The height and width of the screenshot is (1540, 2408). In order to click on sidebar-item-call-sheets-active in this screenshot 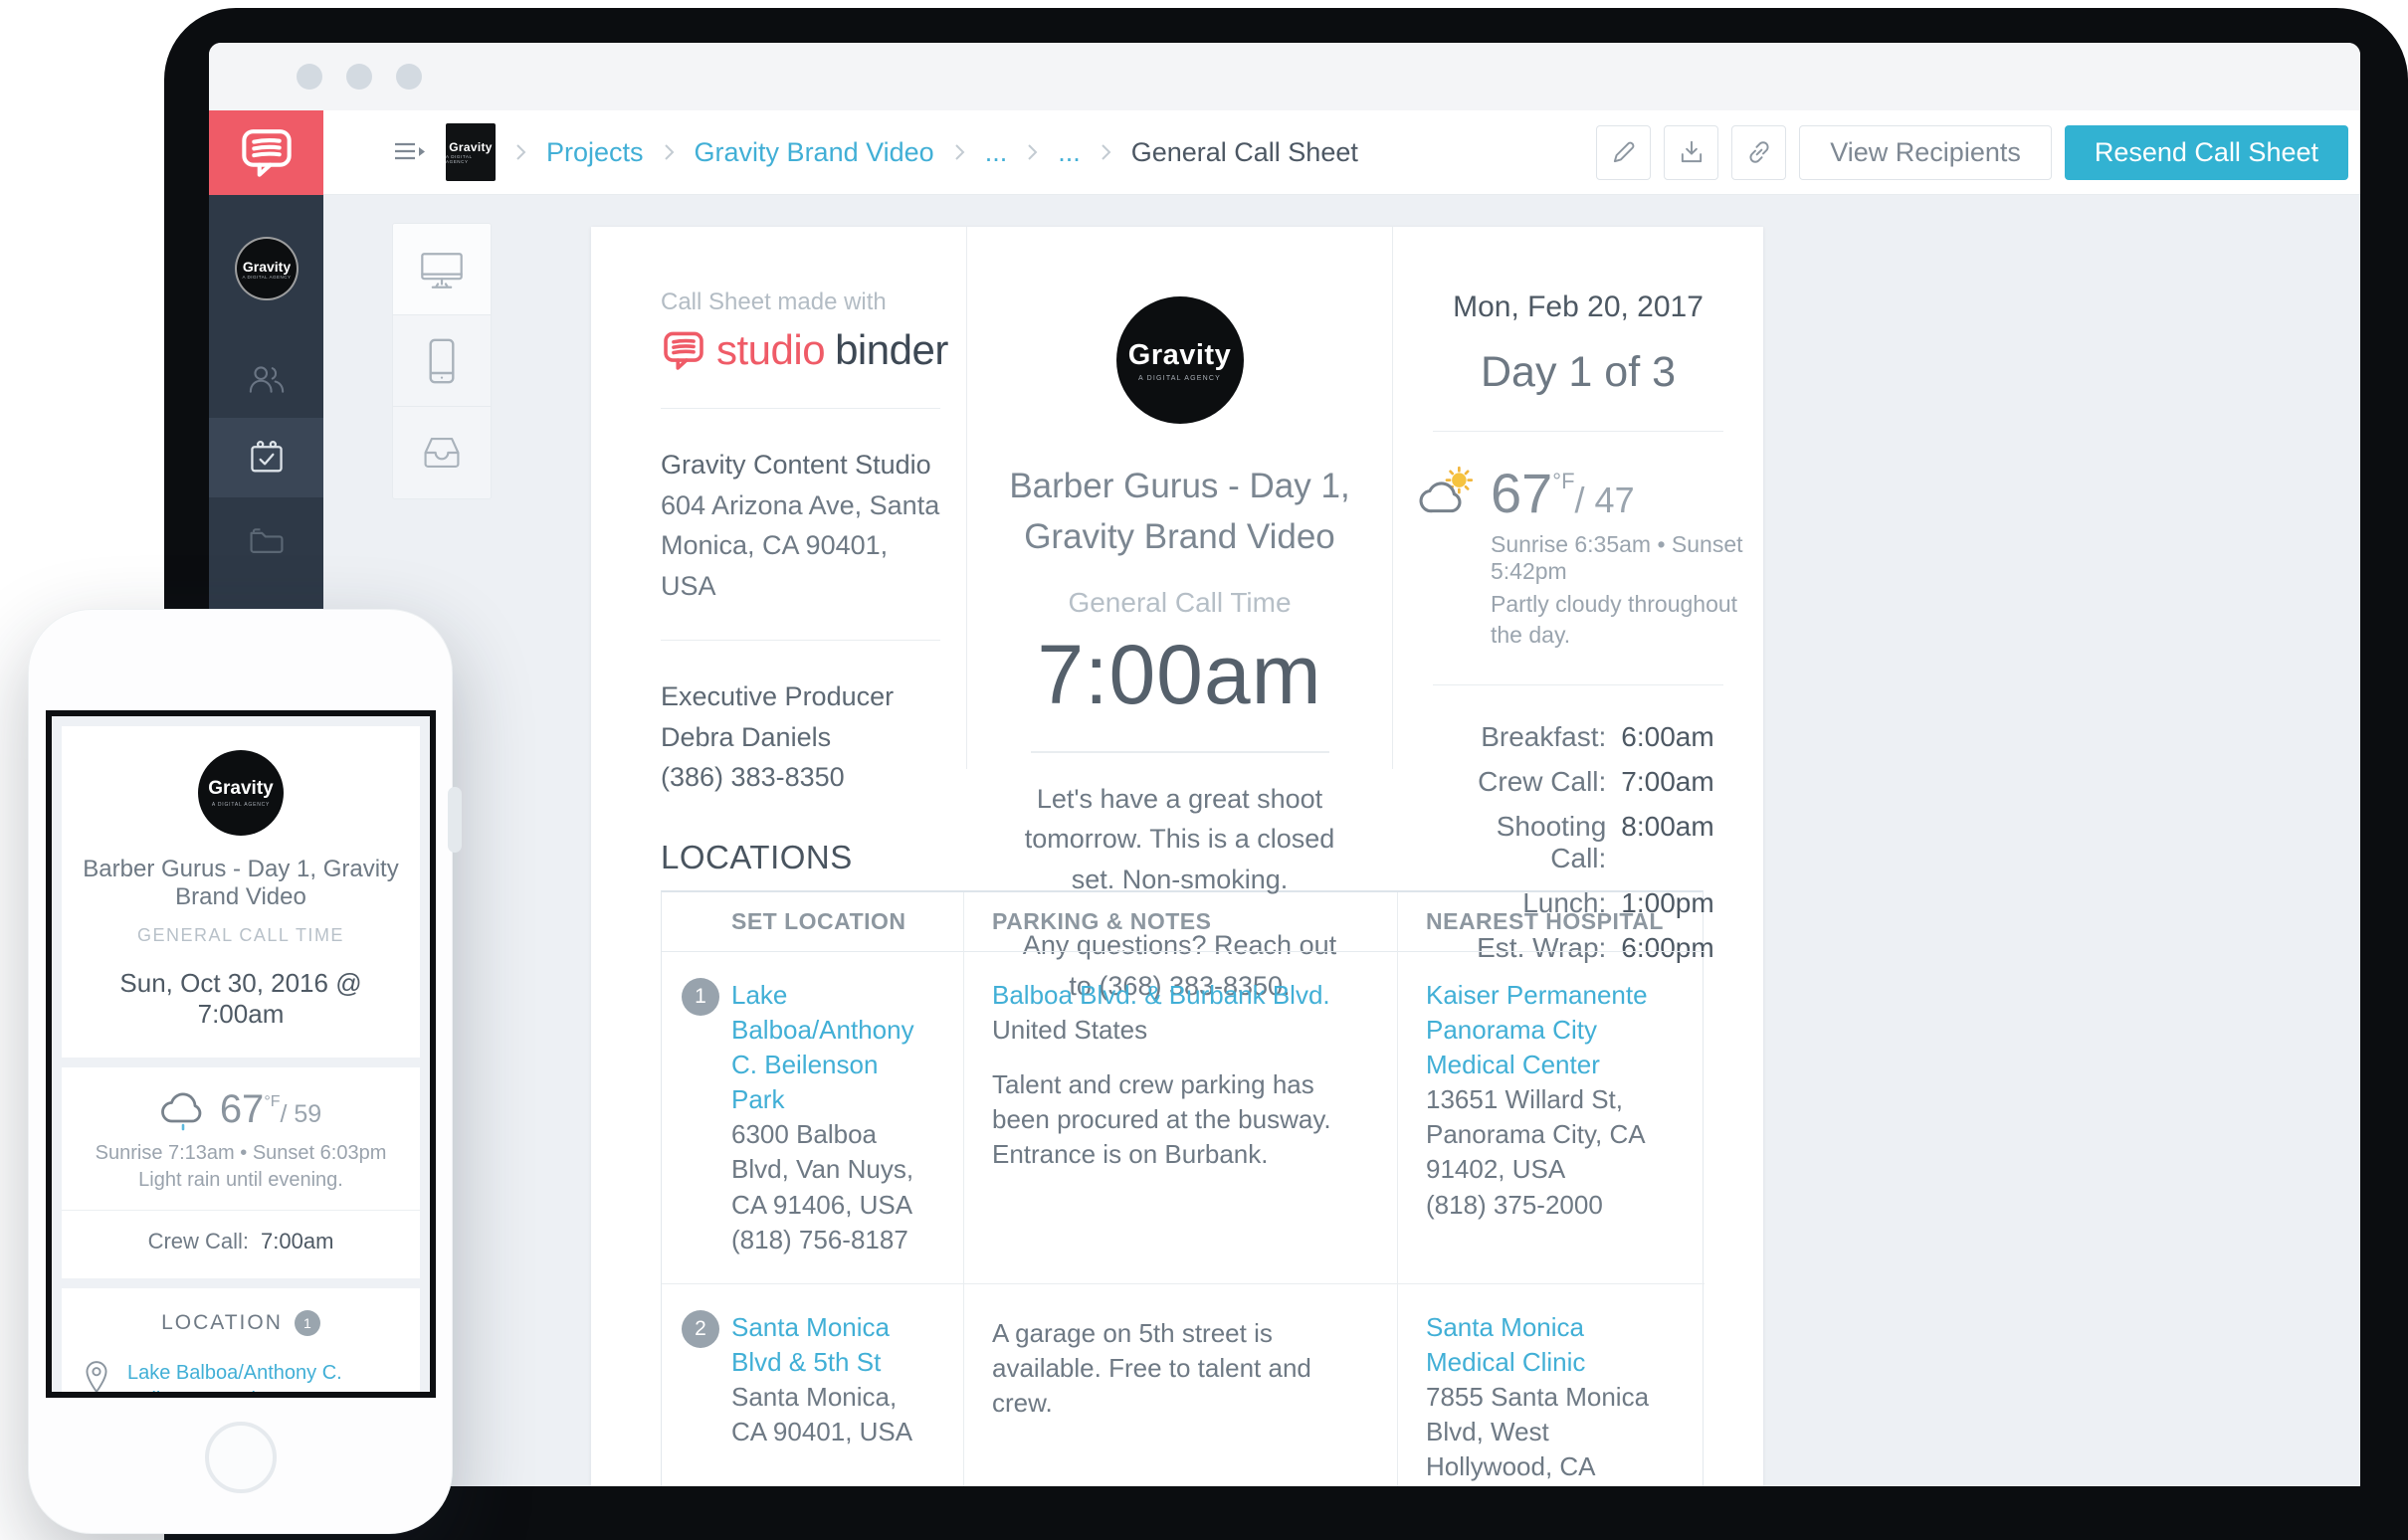, I will do `click(266, 457)`.